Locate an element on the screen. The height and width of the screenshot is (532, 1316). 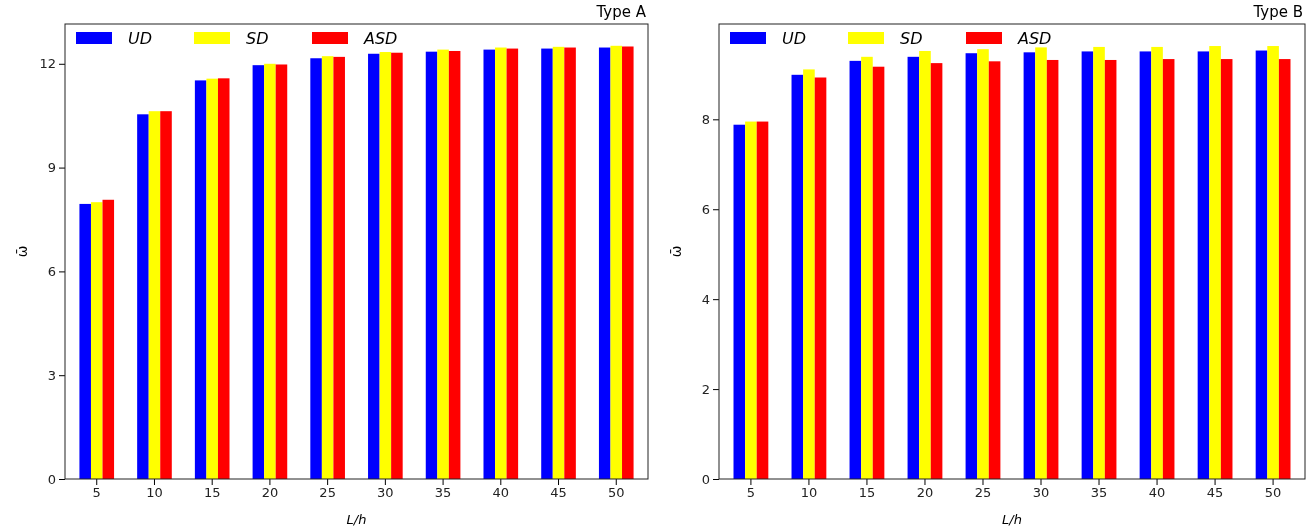
y-tick-label: 4 is located at coordinates (705, 299).